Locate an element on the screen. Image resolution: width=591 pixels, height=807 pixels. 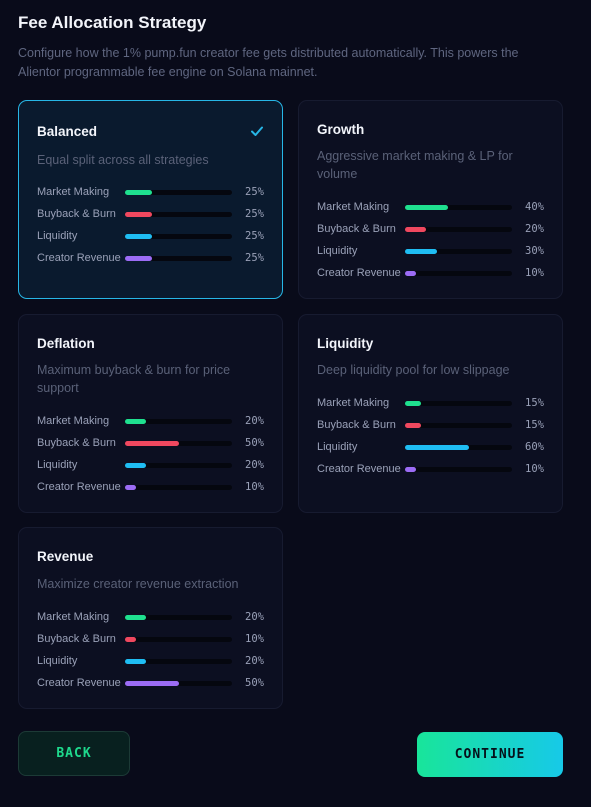
strategy-description: Deep liquidity pool for low slippage is located at coordinates (413, 370).